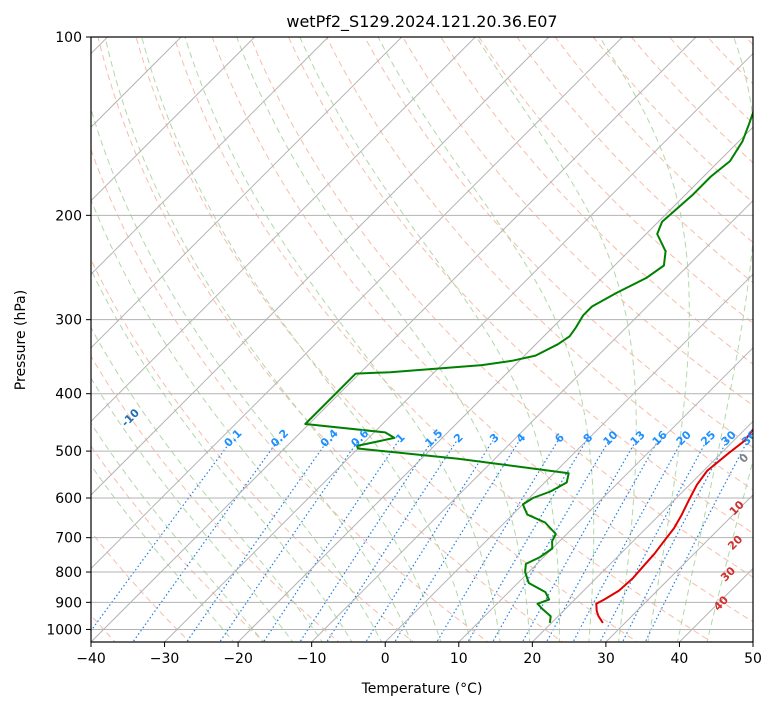  I want to click on moist-adiabat-label: 40, so click(721, 603).